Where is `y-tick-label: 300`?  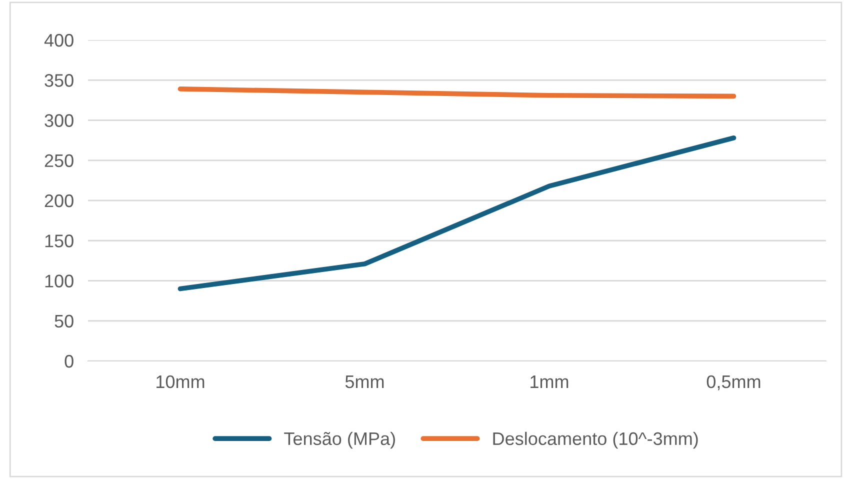
y-tick-label: 300 is located at coordinates (59, 120).